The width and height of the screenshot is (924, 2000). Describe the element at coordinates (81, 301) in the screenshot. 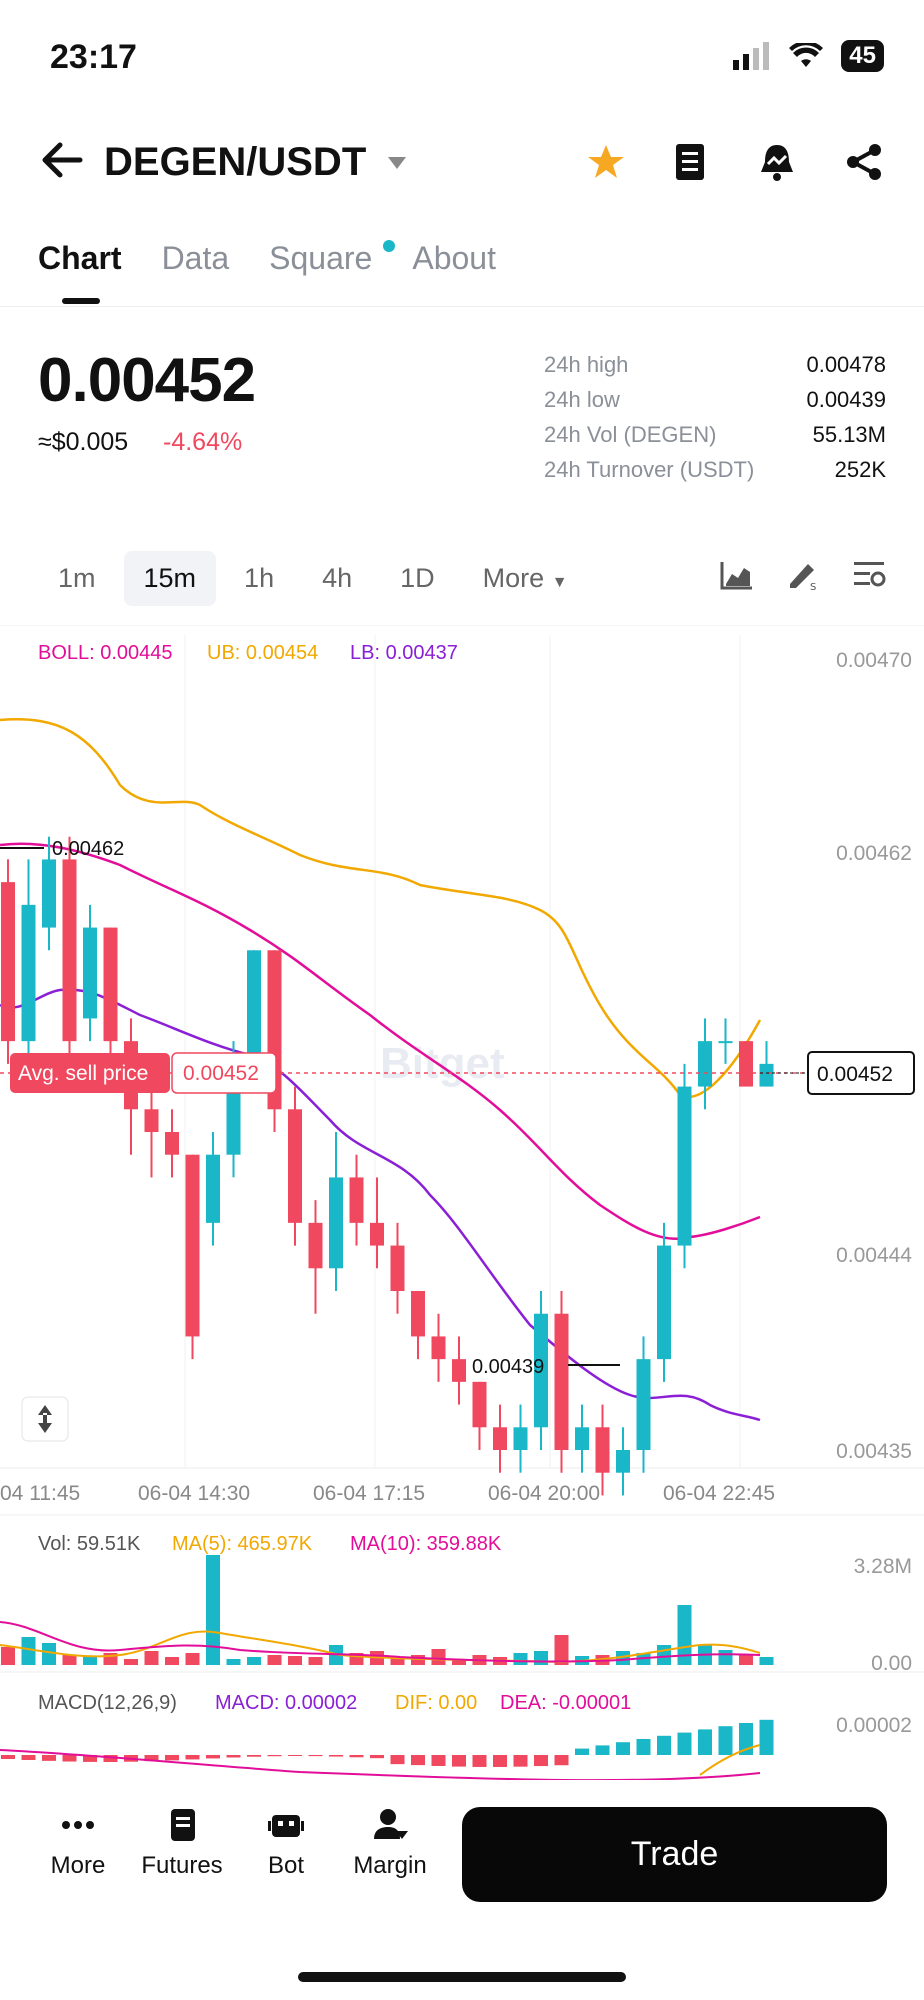

I see `tab-active-indicator` at that location.